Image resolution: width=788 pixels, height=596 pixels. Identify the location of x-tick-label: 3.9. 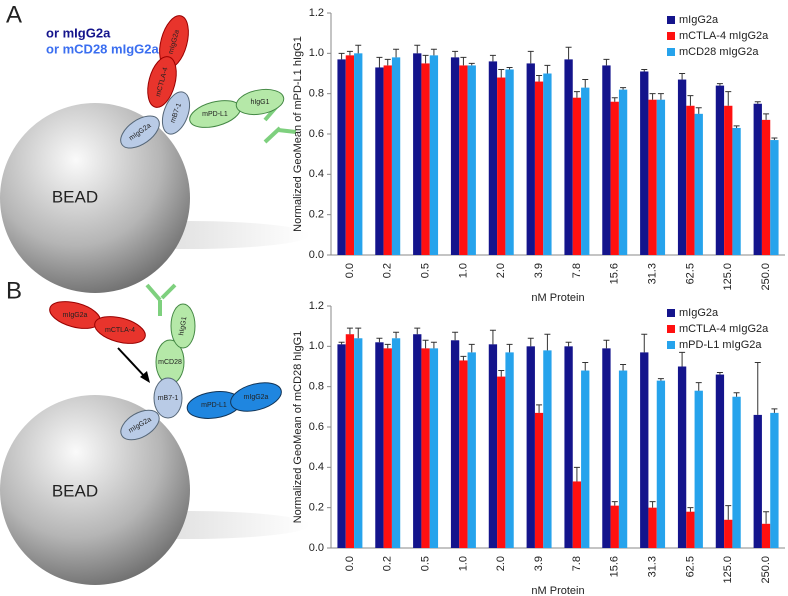
(539, 270).